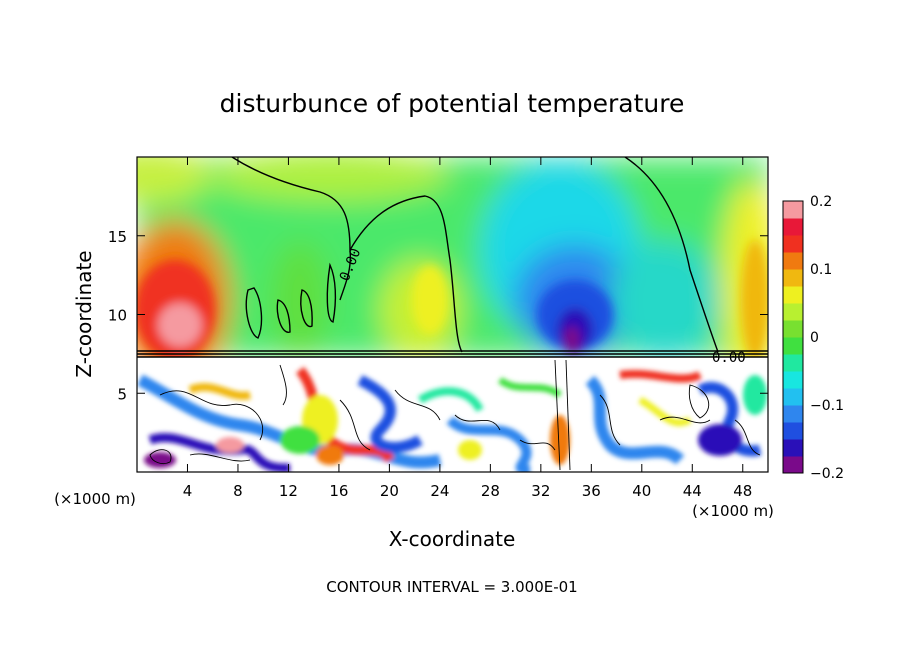 This screenshot has width=904, height=654. I want to click on colorbar-tick-label: −0.2, so click(827, 474).